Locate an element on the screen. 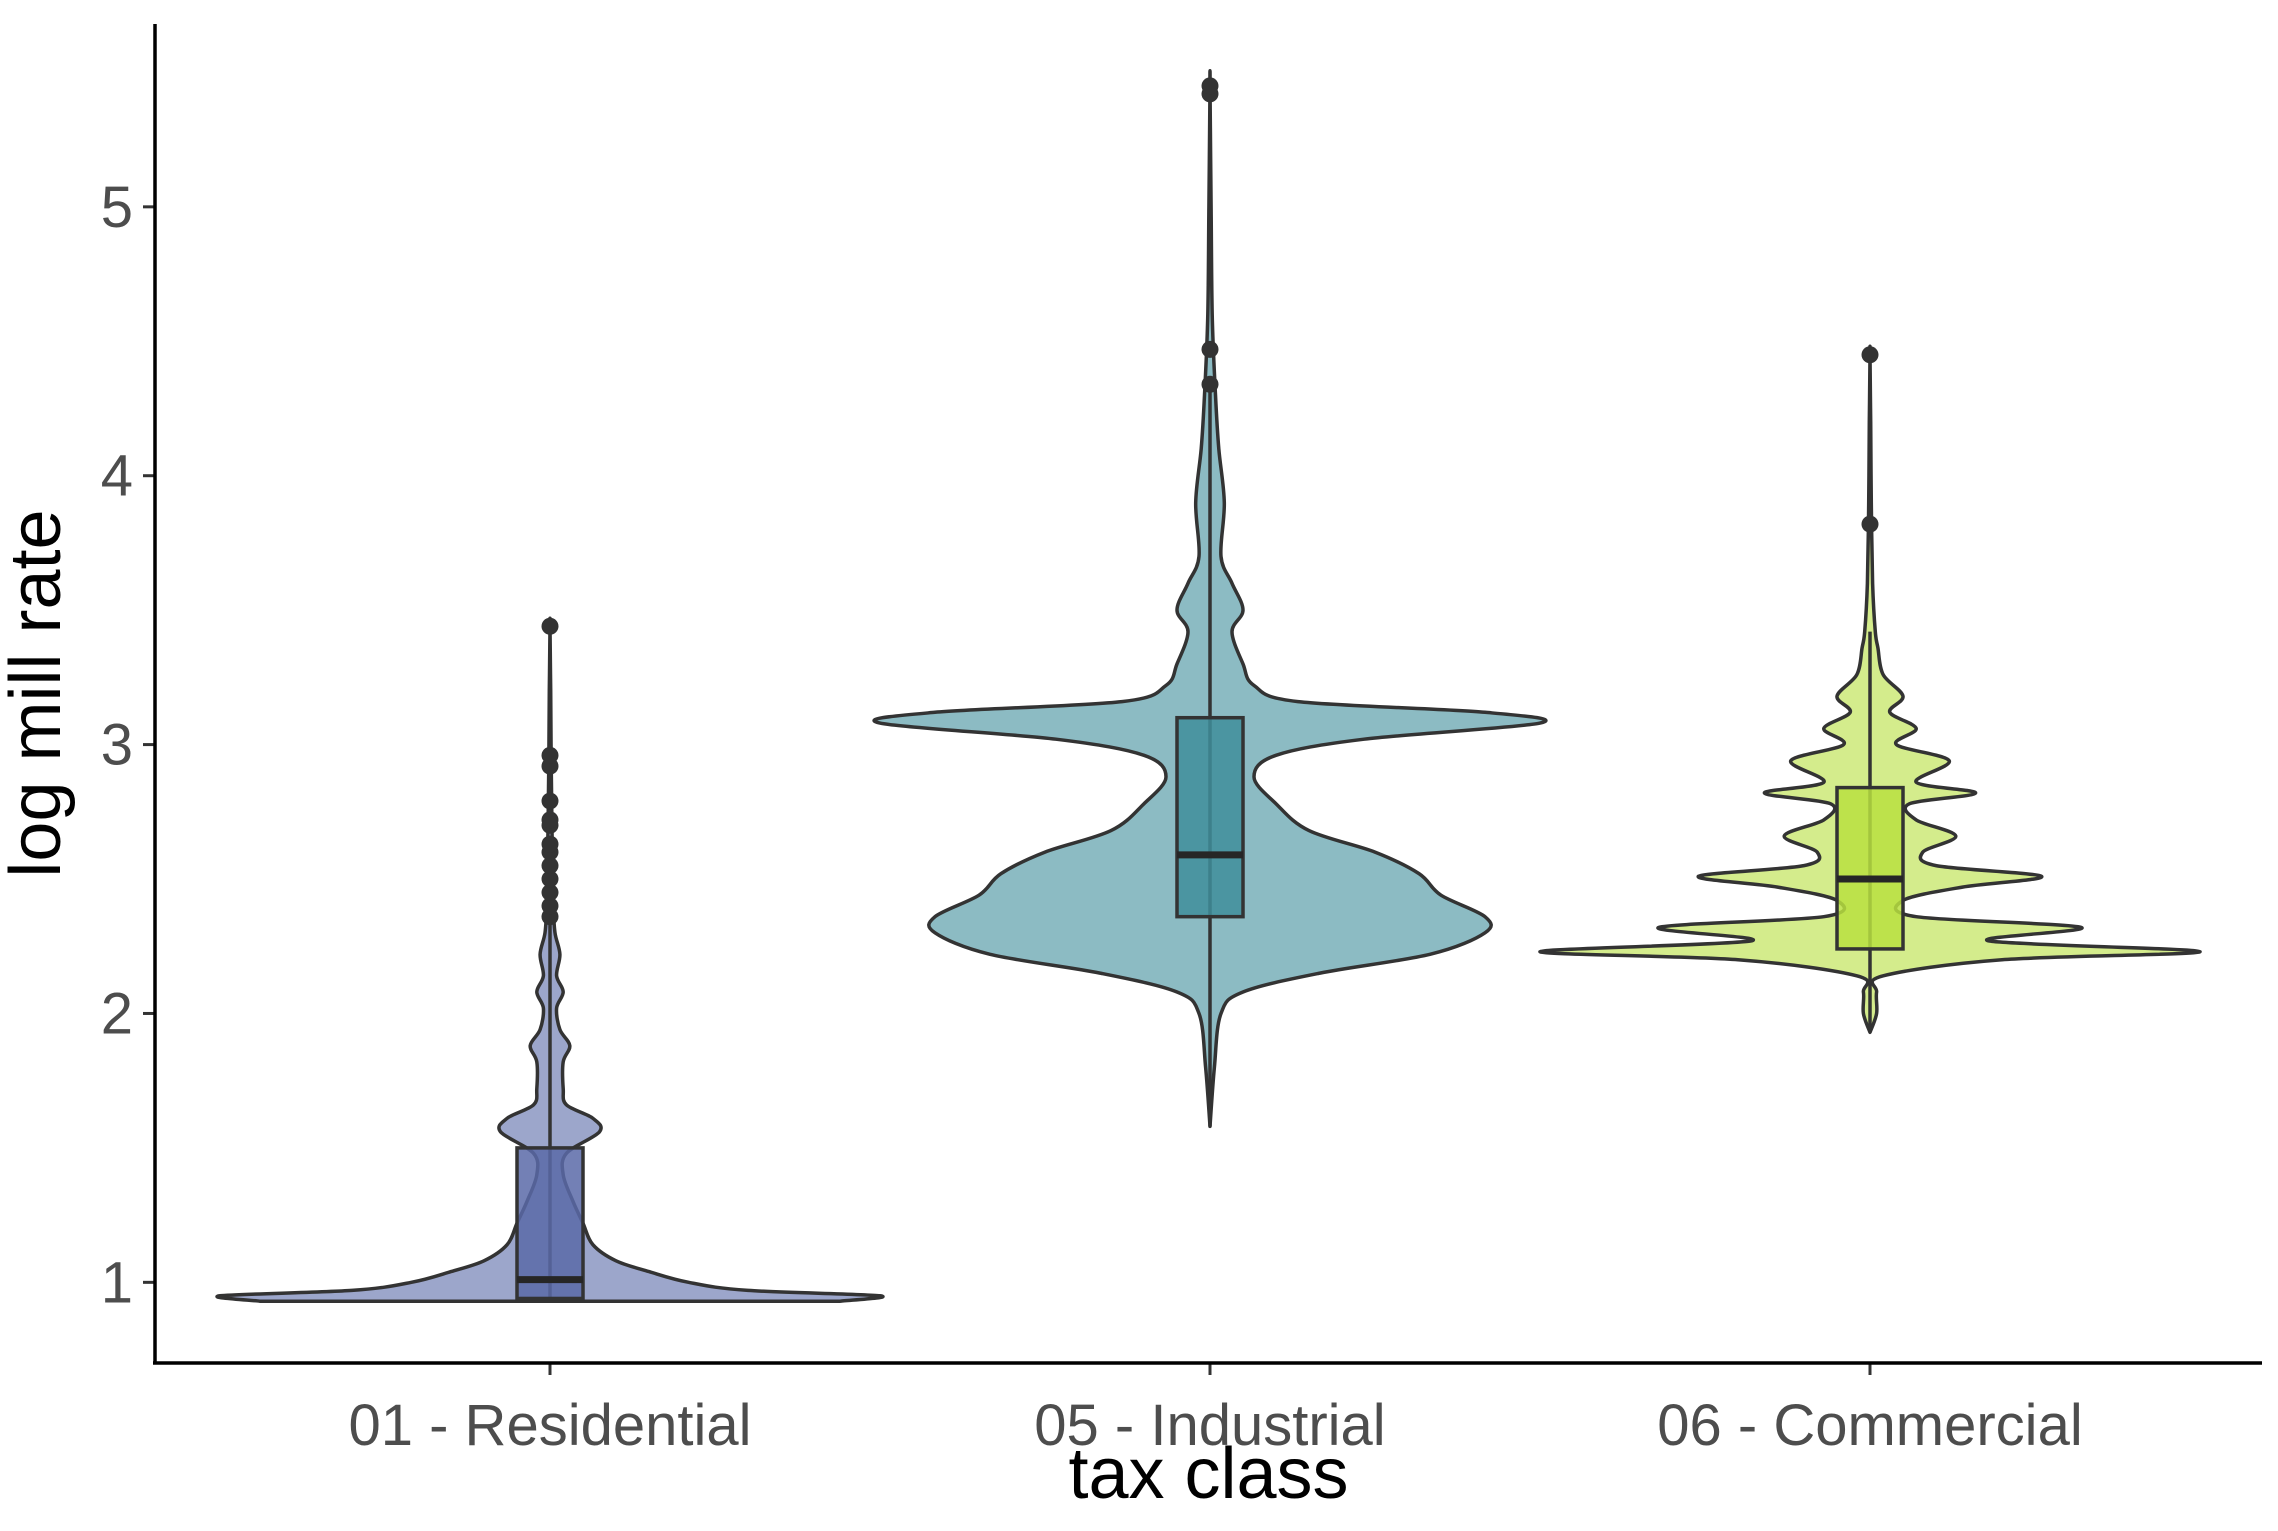 The height and width of the screenshot is (1531, 2278). y-tick-label: 1 is located at coordinates (117, 1282).